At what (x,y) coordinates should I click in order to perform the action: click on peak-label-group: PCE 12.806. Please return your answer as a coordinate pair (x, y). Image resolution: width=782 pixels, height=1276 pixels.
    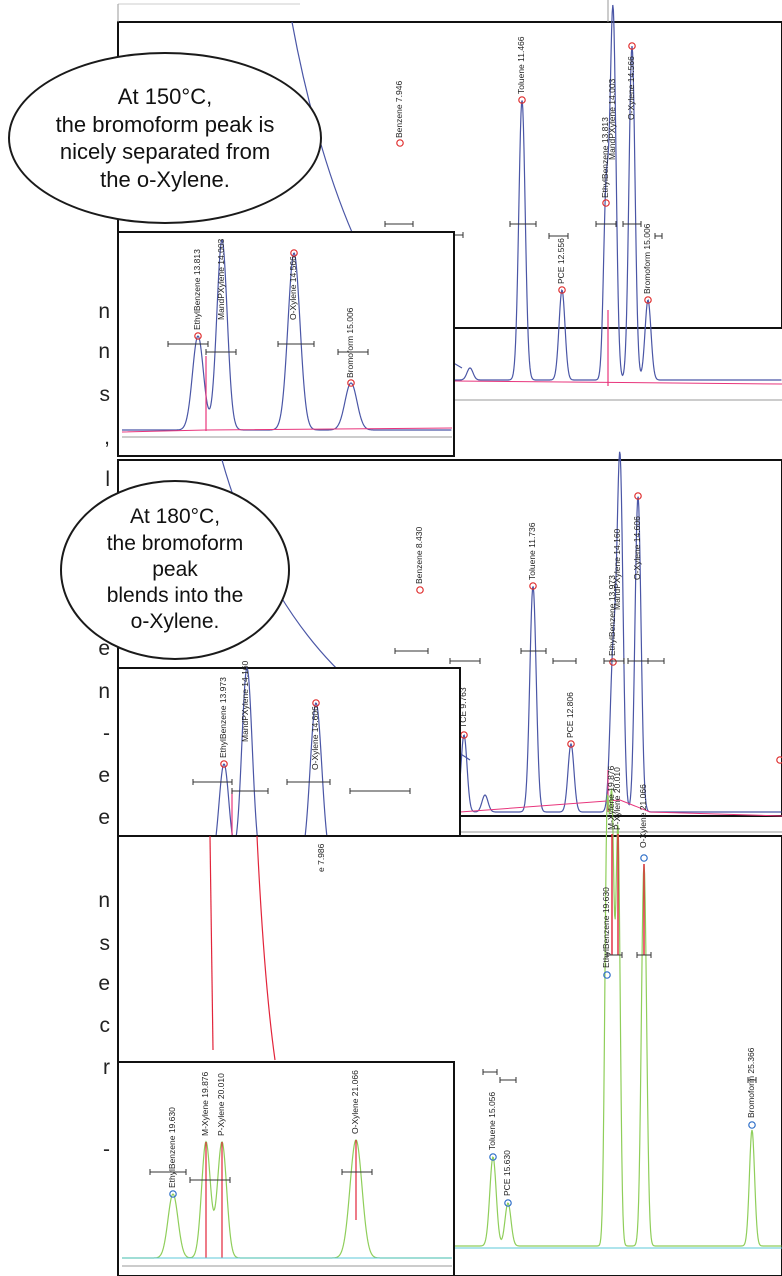
    Looking at the image, I should click on (570, 715).